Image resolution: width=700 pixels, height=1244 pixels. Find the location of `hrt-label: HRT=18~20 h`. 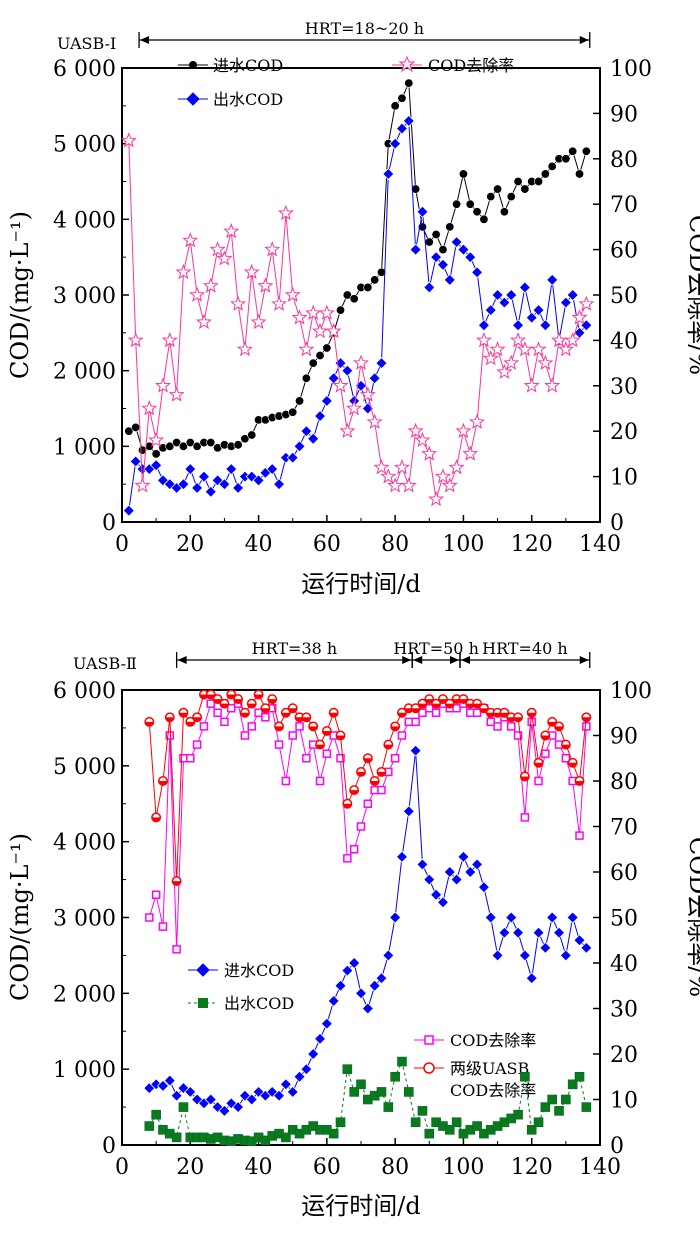

hrt-label: HRT=18~20 h is located at coordinates (364, 28).